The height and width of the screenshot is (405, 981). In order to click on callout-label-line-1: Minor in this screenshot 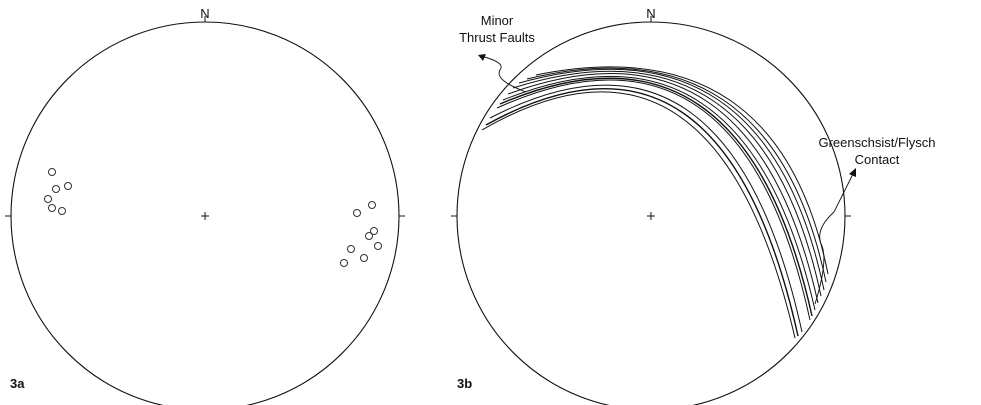, I will do `click(497, 20)`.